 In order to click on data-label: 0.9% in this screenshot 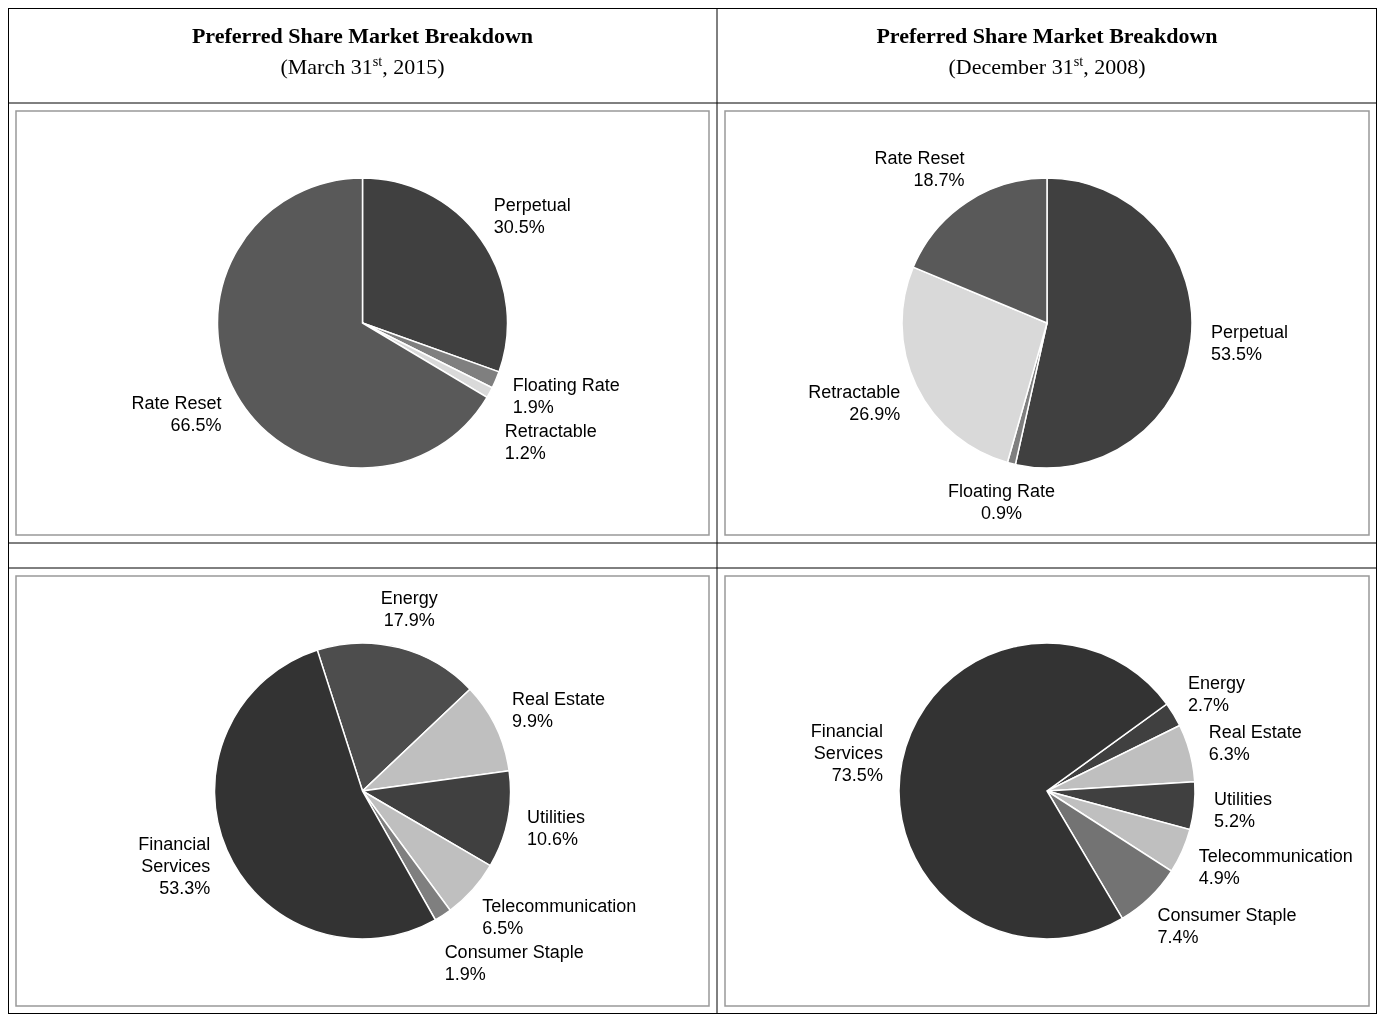, I will do `click(1002, 513)`.